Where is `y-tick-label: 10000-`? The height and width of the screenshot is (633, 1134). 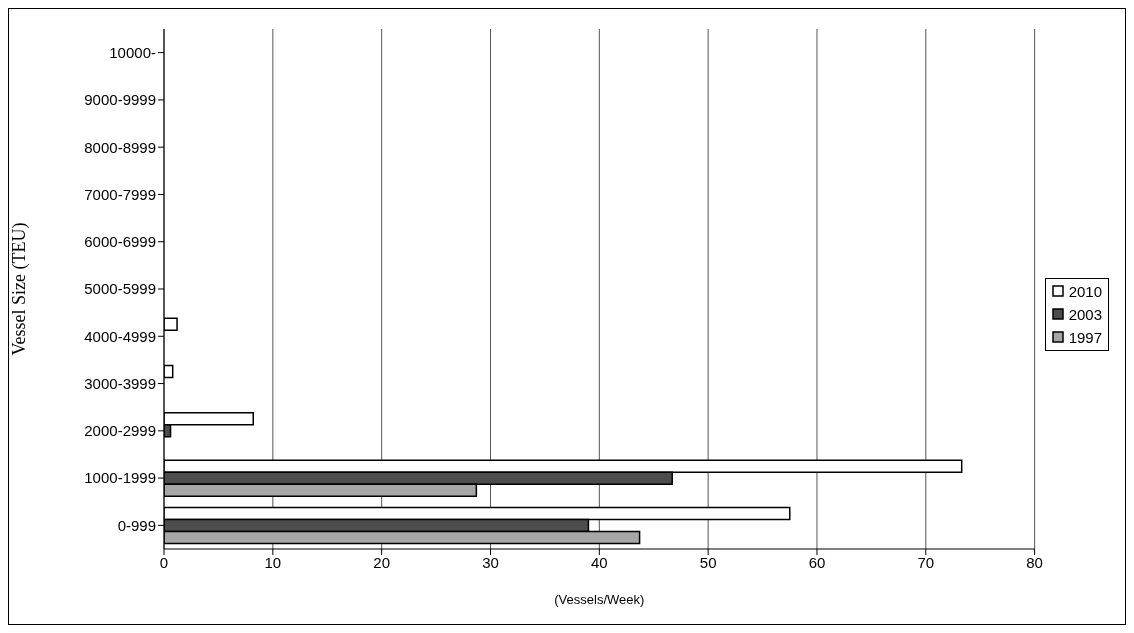
y-tick-label: 10000- is located at coordinates (132, 52).